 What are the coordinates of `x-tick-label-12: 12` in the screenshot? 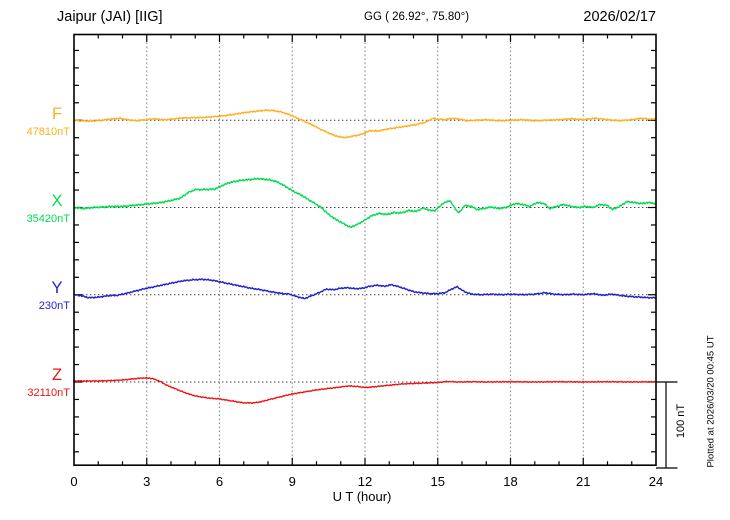 It's located at (365, 481).